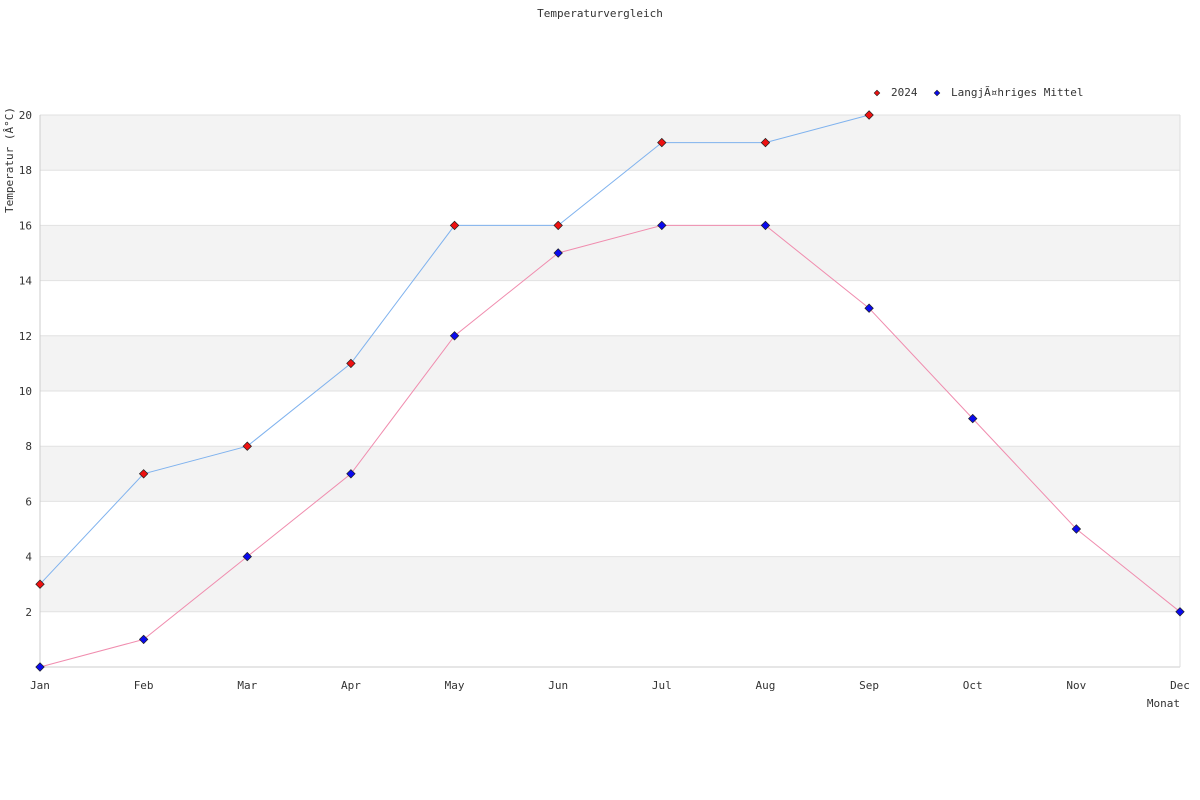  Describe the element at coordinates (28, 501) in the screenshot. I see `y-tick-label: 6` at that location.